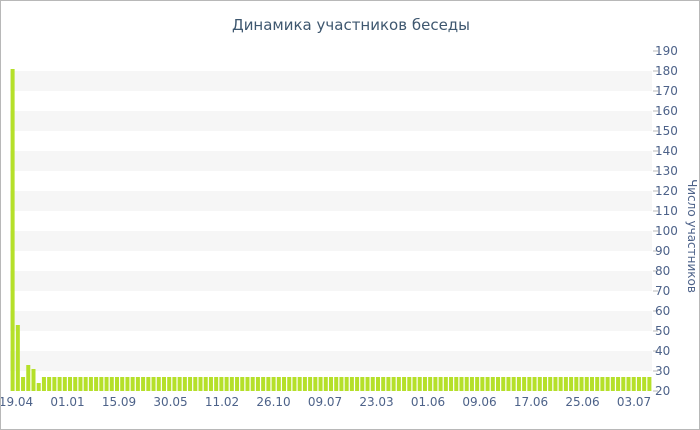  Describe the element at coordinates (119, 402) in the screenshot. I see `x-tick-label: 15.09` at that location.